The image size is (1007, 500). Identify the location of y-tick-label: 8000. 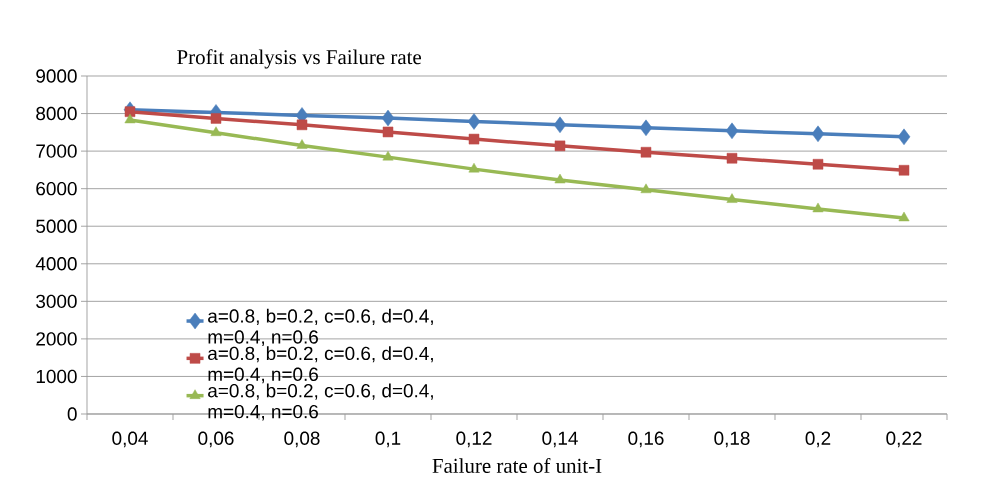
(56, 113).